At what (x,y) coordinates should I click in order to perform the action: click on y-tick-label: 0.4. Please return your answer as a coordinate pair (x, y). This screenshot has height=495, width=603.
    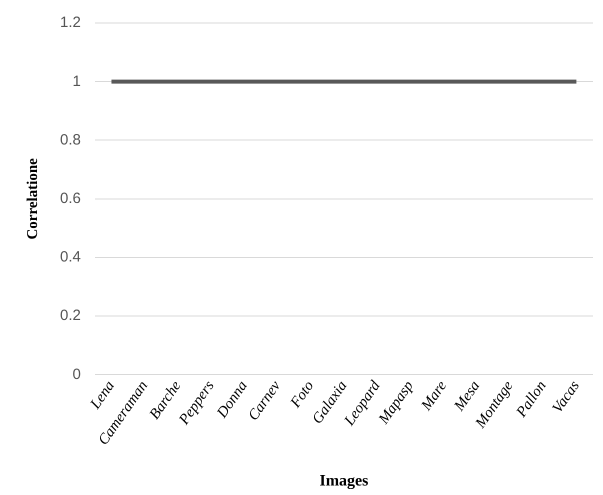
    Looking at the image, I should click on (70, 257).